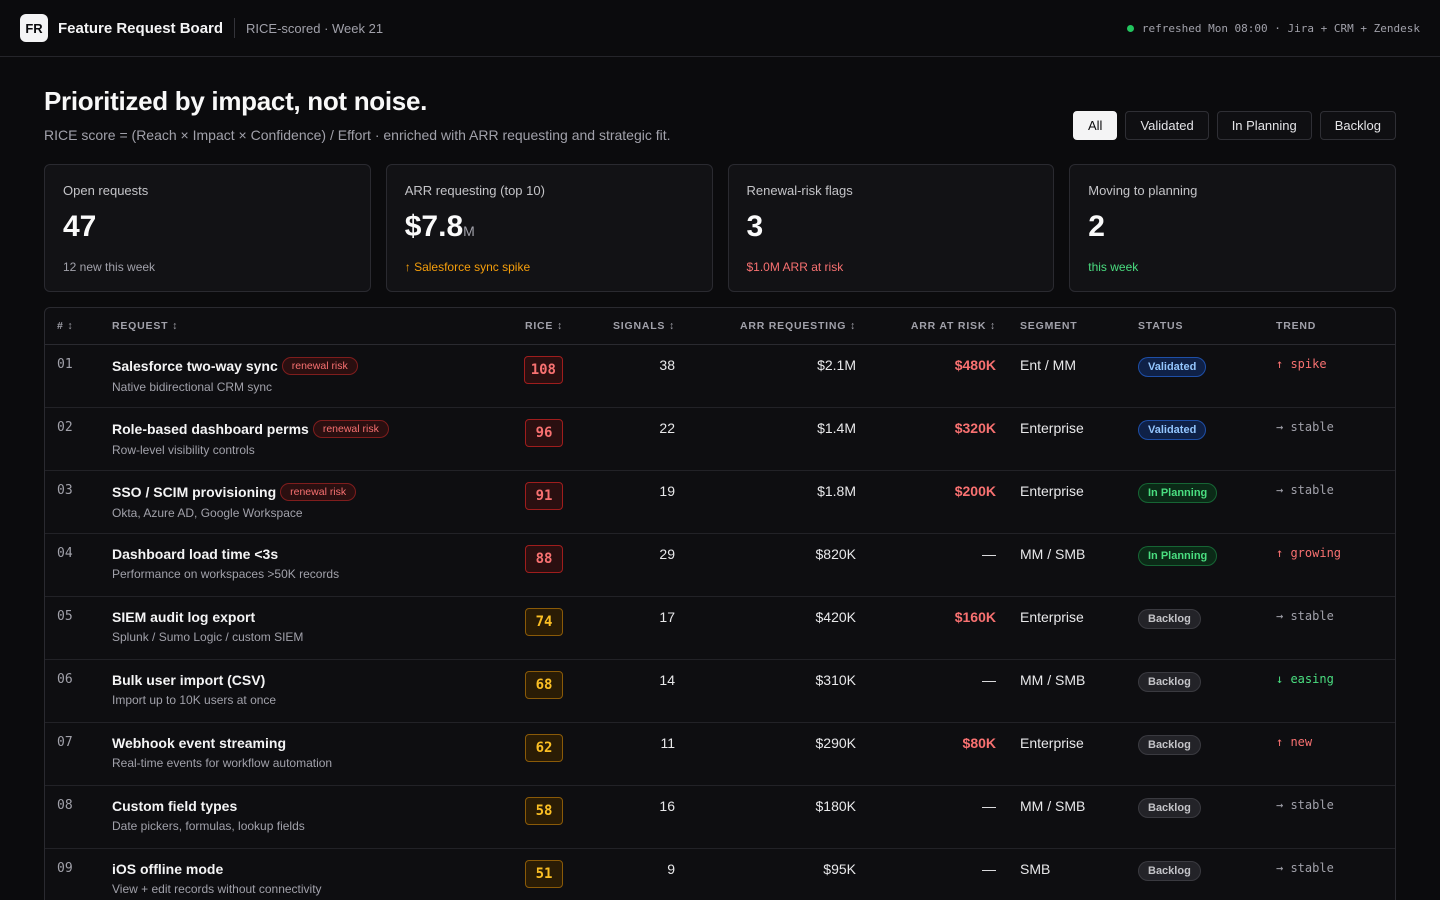 The height and width of the screenshot is (900, 1440). Describe the element at coordinates (1130, 28) in the screenshot. I see `live-status-dot-icon` at that location.